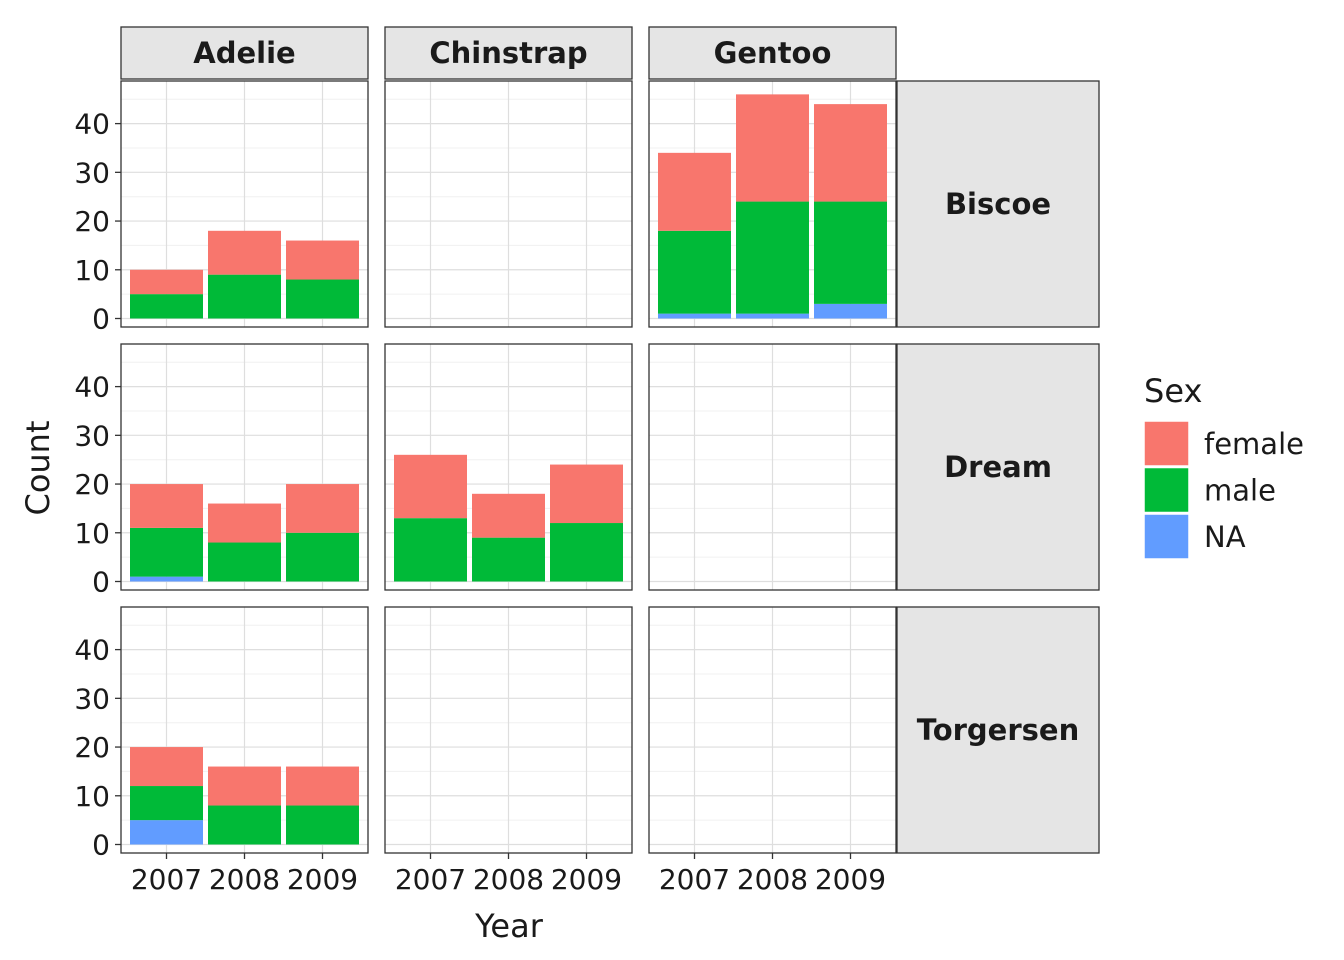 This screenshot has height=960, width=1344. I want to click on panel-adelie-dream, so click(244, 467).